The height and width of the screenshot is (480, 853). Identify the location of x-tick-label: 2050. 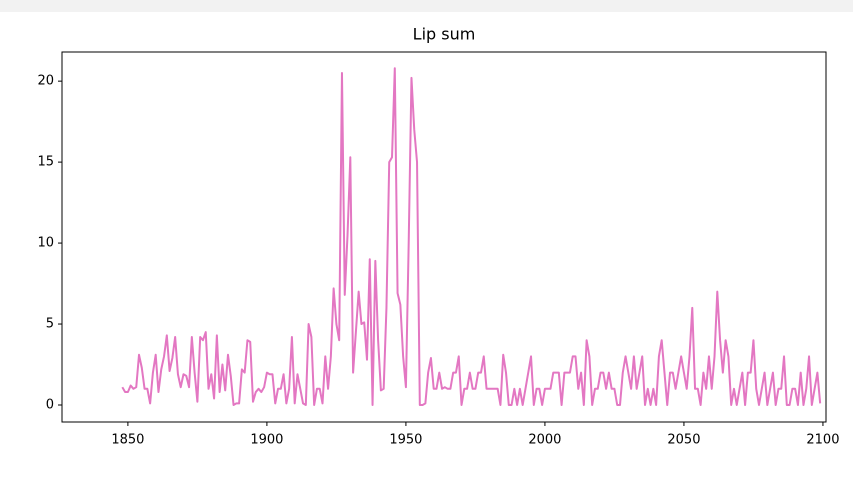
(683, 440).